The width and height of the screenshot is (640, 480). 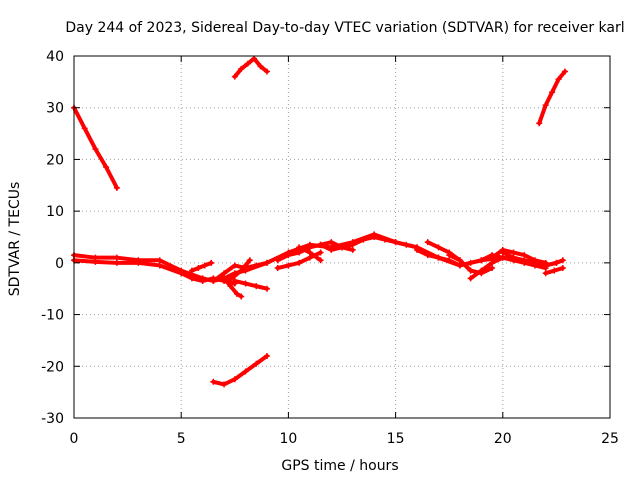 I want to click on x-tick-label: 10, so click(x=288, y=439).